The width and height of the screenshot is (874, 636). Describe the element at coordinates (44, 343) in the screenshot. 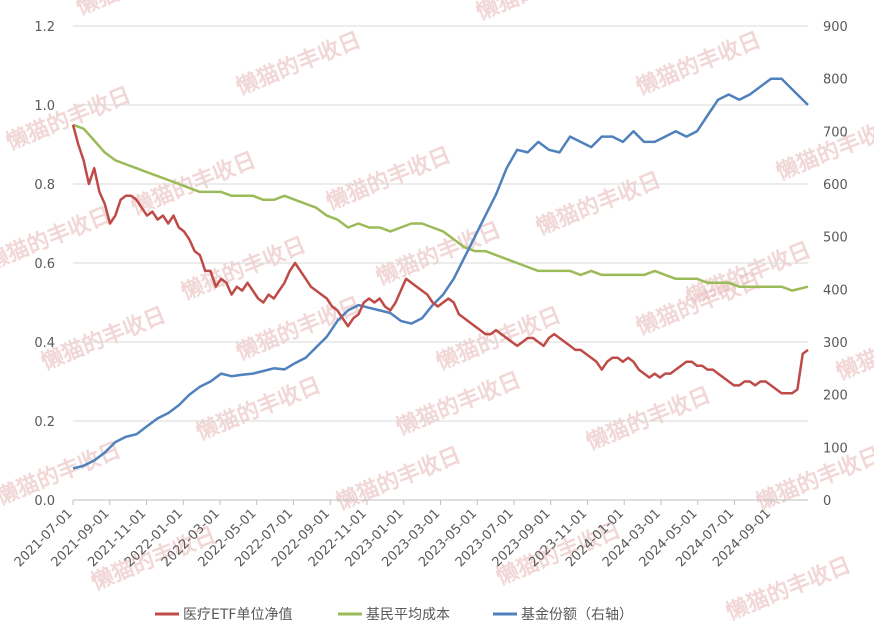

I see `y-left-tick-label: 0.4` at that location.